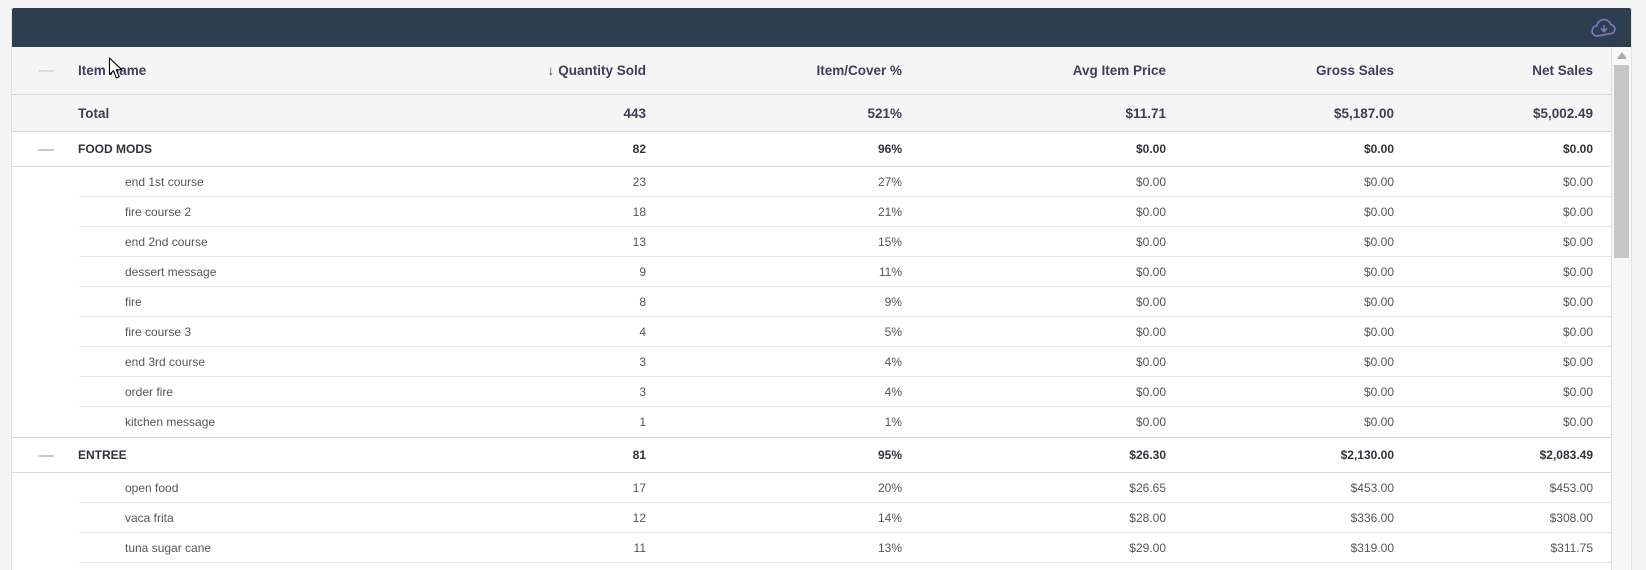 The height and width of the screenshot is (570, 1646). I want to click on item-row: tuna sugar cane 11 13% $29.00 $319.00 $311.75, so click(811, 548).